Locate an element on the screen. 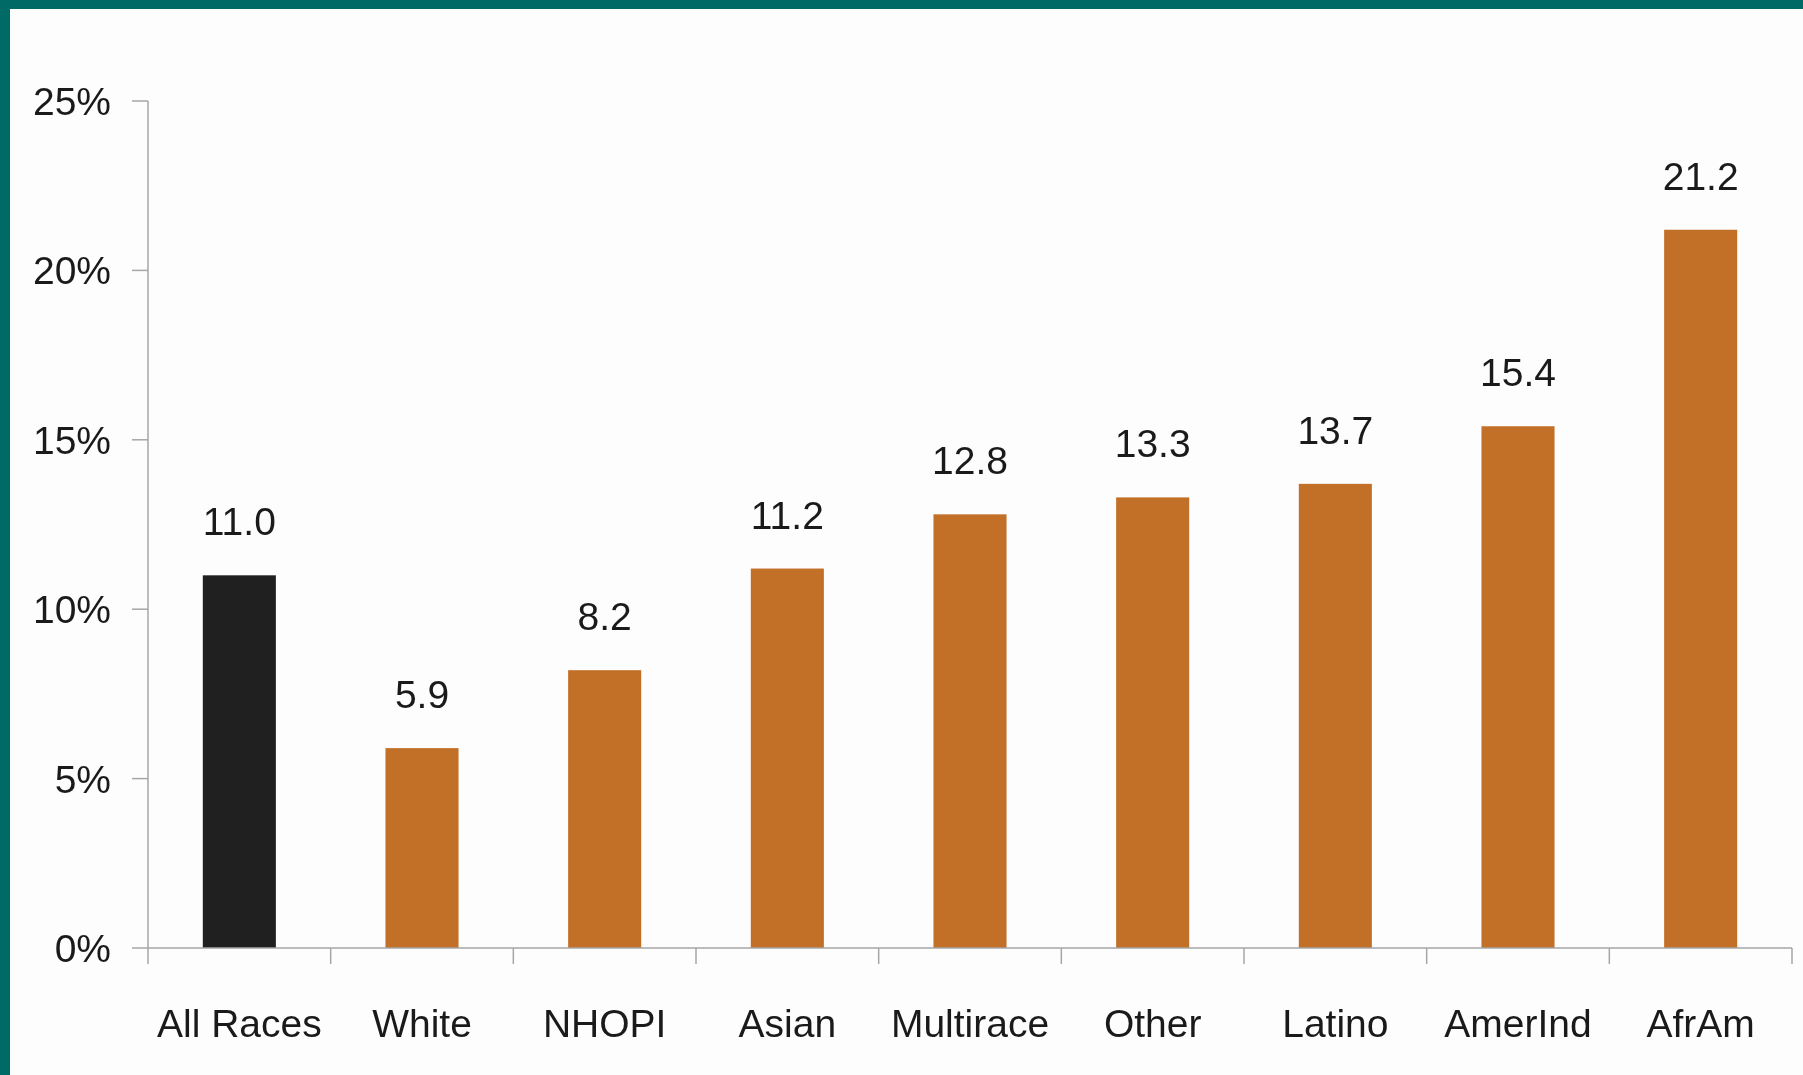 Image resolution: width=1803 pixels, height=1075 pixels. x-tick-label: Multirace is located at coordinates (970, 1023).